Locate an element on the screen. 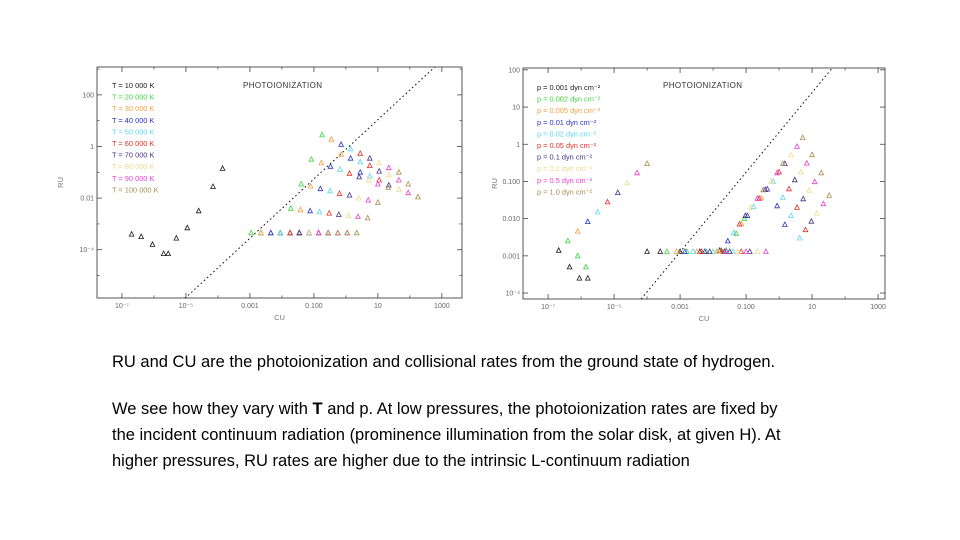 The height and width of the screenshot is (540, 960). legend-item: p = 0.1 dyn cm⁻² is located at coordinates (565, 157).